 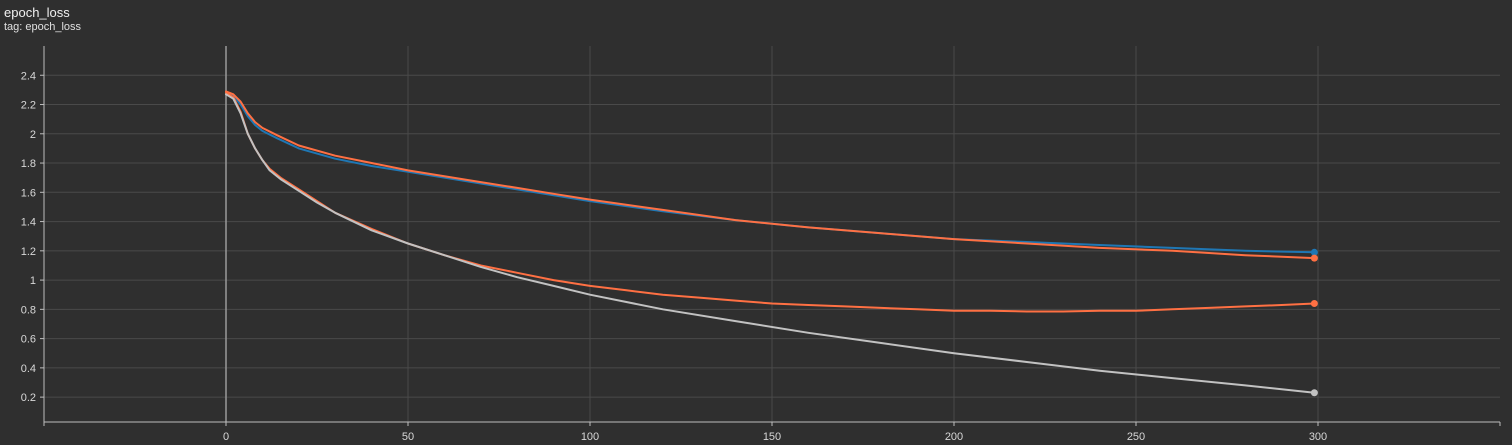 What do you see at coordinates (28, 310) in the screenshot?
I see `y-tick-label: 0.8` at bounding box center [28, 310].